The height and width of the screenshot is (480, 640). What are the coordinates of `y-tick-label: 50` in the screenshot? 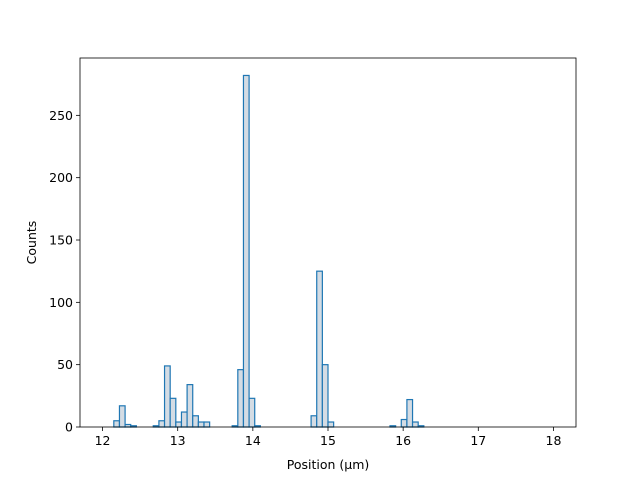 It's located at (65, 364).